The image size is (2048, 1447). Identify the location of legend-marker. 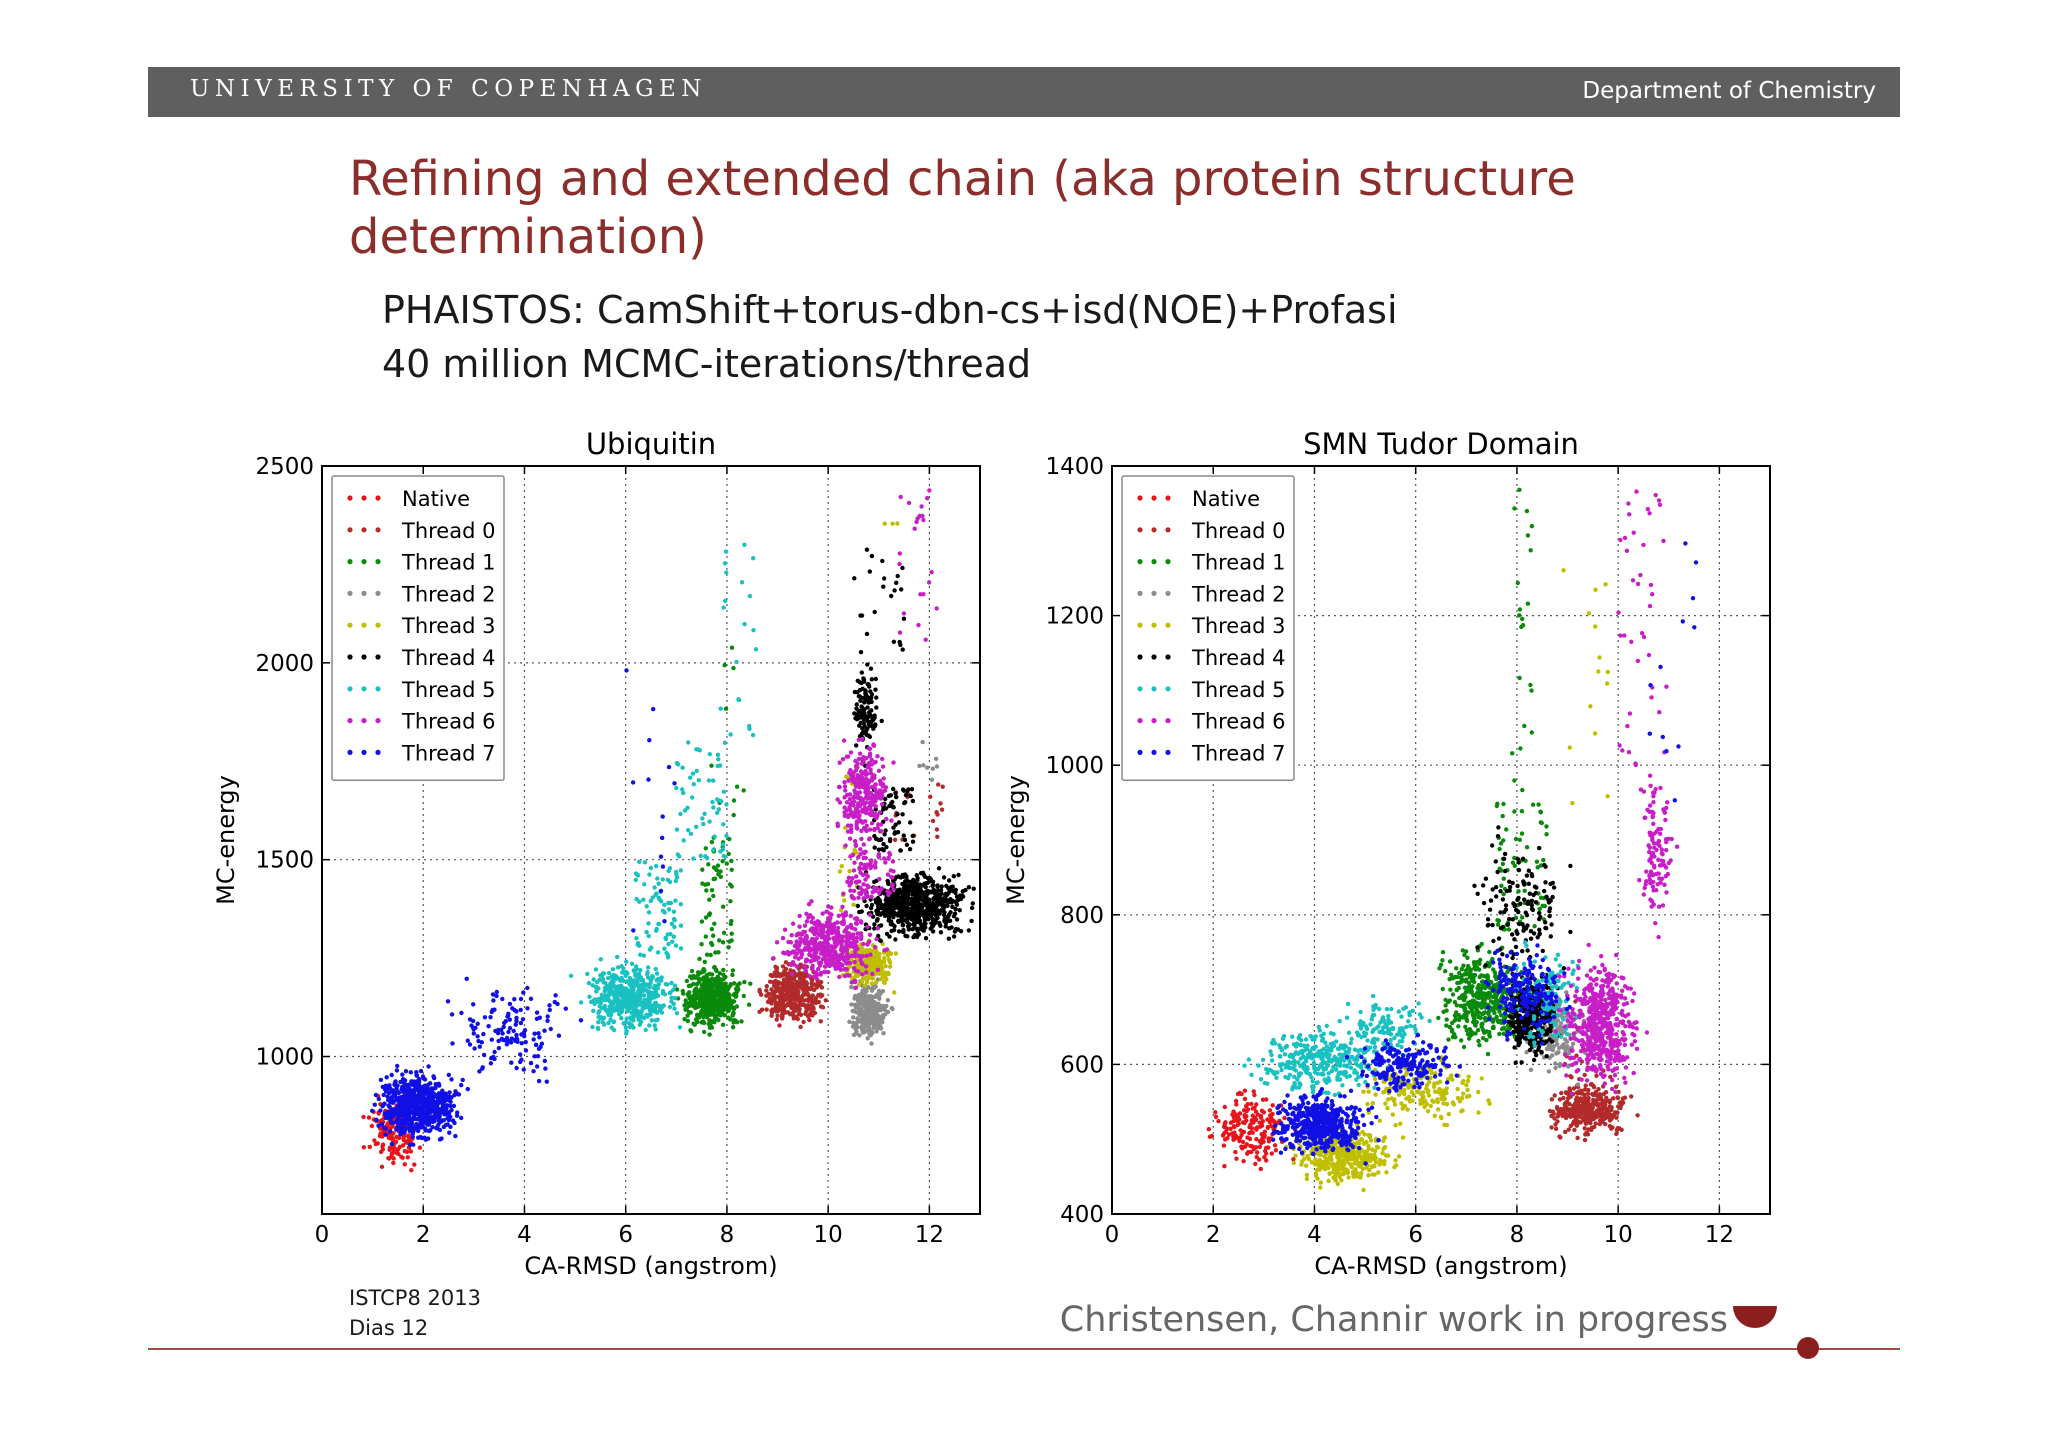
(378, 498).